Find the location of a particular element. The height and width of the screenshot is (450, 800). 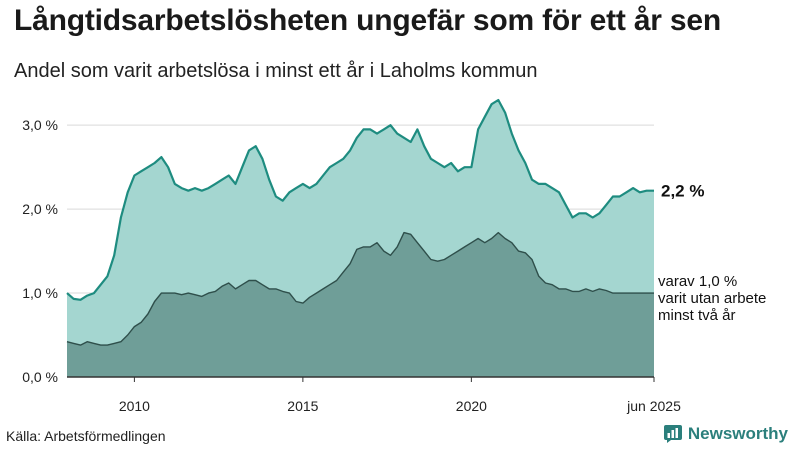

brand-logo: Newsworthy is located at coordinates (725, 434).